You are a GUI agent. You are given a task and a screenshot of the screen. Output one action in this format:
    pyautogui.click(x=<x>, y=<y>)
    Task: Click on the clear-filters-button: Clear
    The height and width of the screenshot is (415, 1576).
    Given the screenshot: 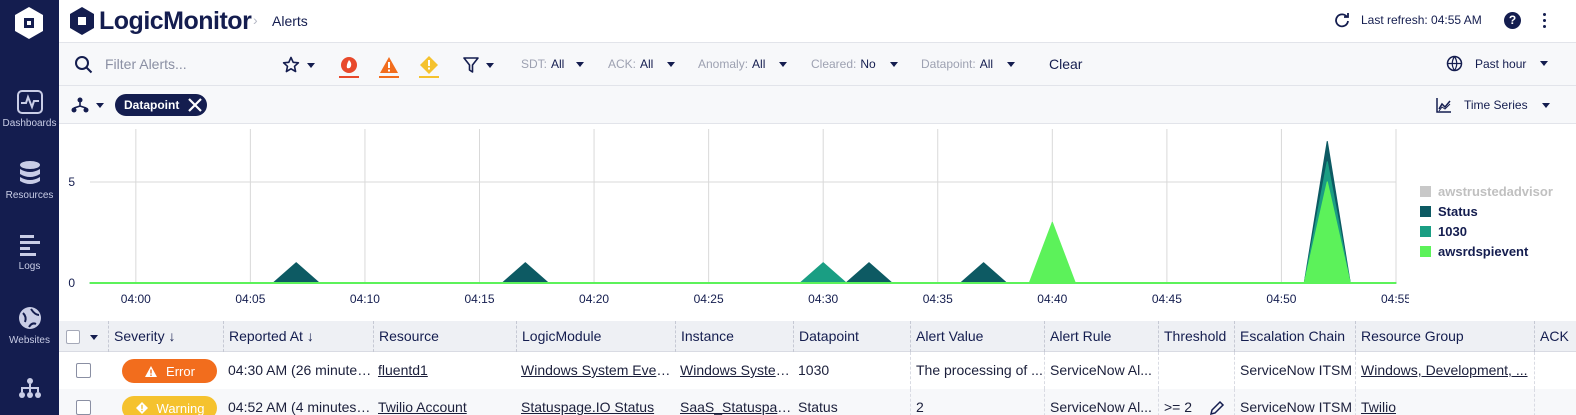 What is the action you would take?
    pyautogui.click(x=1066, y=64)
    